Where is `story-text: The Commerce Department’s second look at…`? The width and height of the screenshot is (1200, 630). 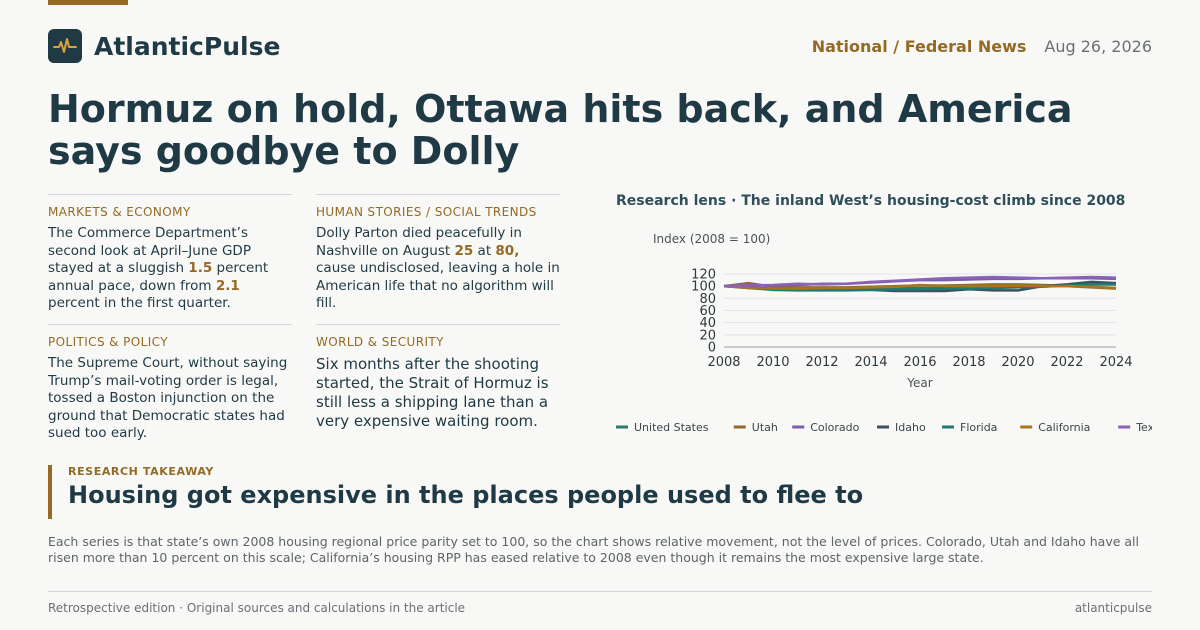
story-text: The Commerce Department’s second look at… is located at coordinates (158, 268).